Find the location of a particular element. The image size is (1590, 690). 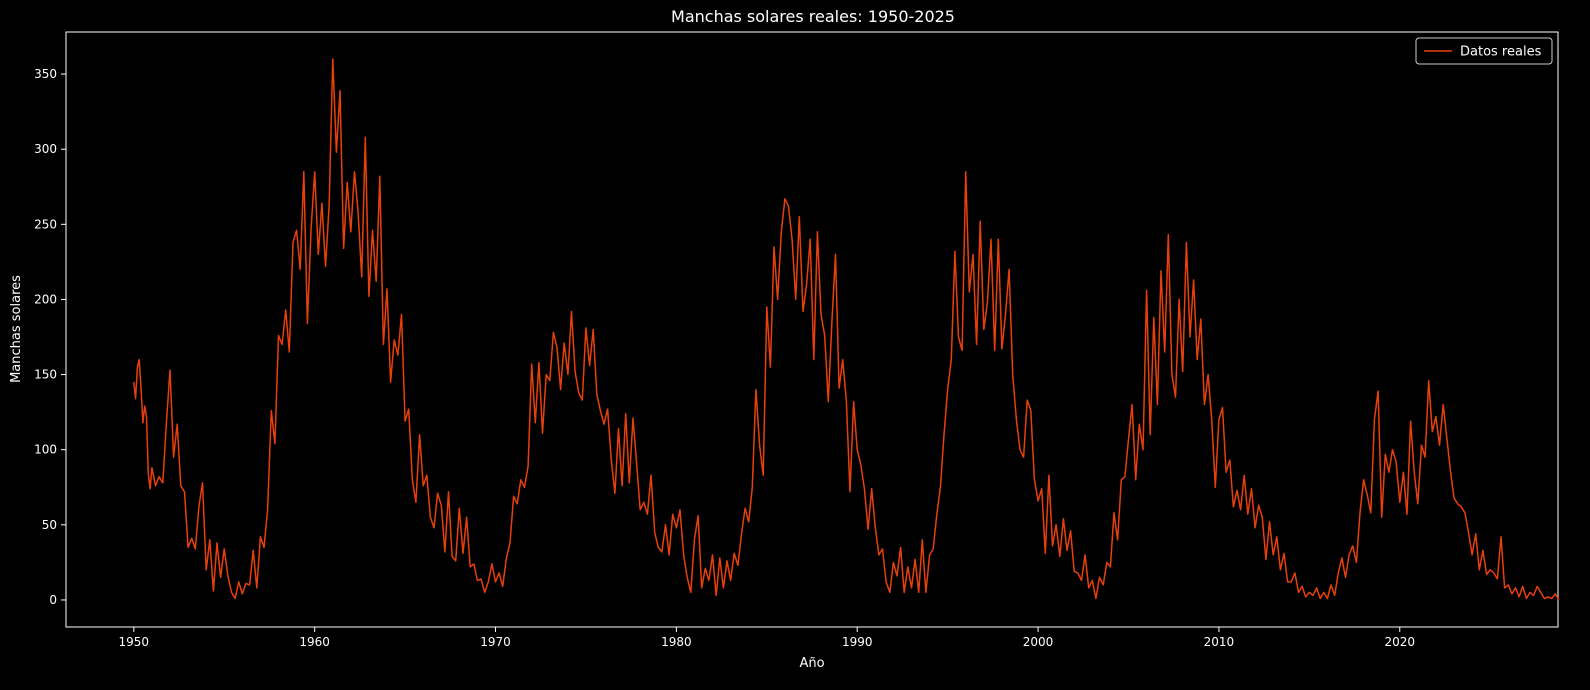

x-tick-label: 1980 is located at coordinates (676, 642).